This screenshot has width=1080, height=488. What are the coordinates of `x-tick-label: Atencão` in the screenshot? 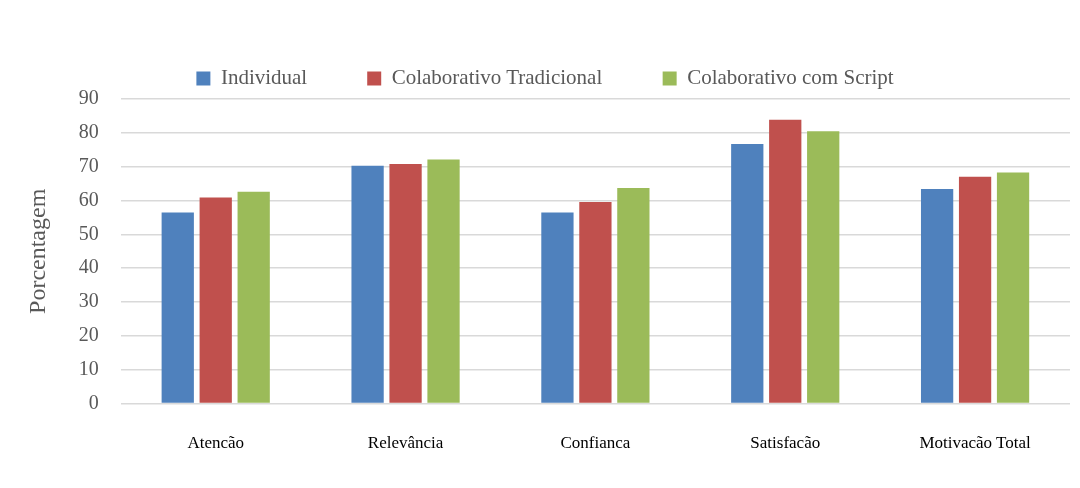 It's located at (216, 443).